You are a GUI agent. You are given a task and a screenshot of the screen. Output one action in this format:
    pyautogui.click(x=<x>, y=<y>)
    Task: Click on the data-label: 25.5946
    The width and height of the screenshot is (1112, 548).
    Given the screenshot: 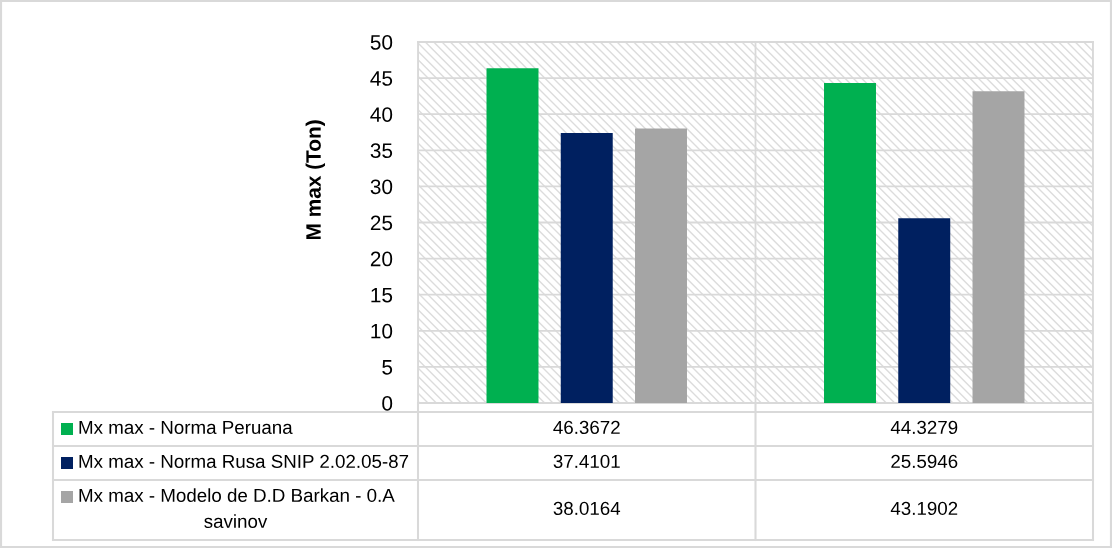 What is the action you would take?
    pyautogui.click(x=924, y=461)
    